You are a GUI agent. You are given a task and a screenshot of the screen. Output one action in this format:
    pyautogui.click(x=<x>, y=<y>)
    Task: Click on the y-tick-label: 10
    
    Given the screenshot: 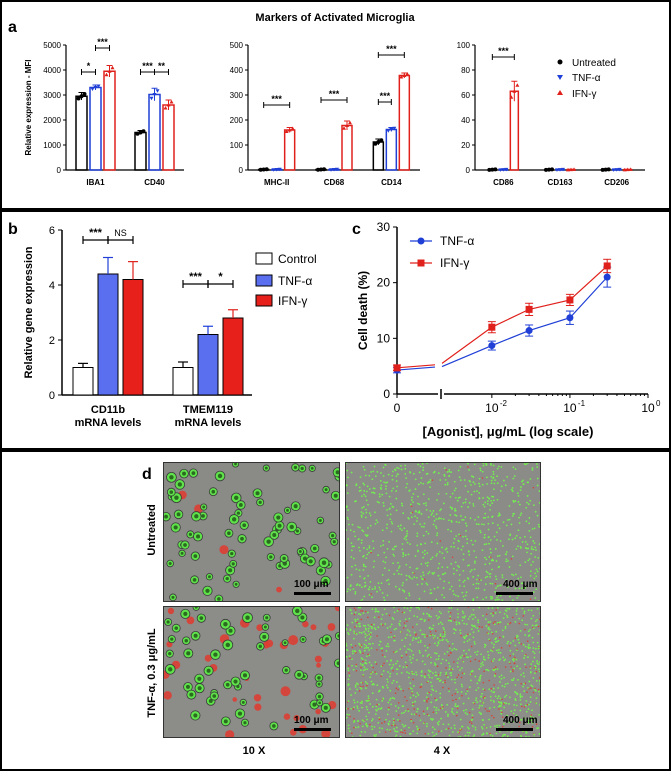 What is the action you would take?
    pyautogui.click(x=384, y=338)
    